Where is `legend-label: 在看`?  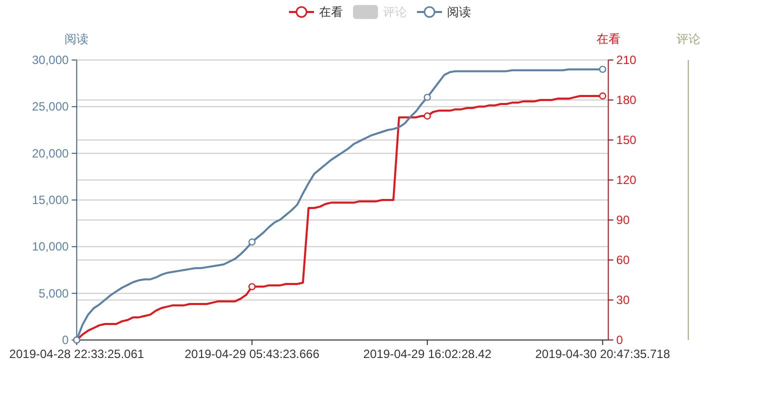 legend-label: 在看 is located at coordinates (331, 12).